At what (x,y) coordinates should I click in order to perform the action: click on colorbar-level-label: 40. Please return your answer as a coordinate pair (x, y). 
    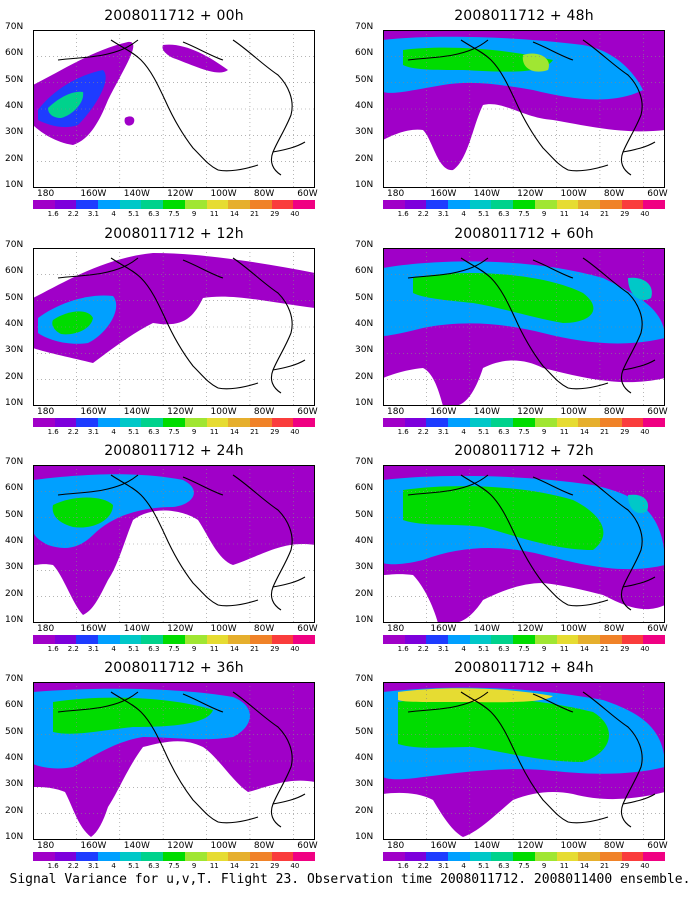
    Looking at the image, I should click on (645, 649).